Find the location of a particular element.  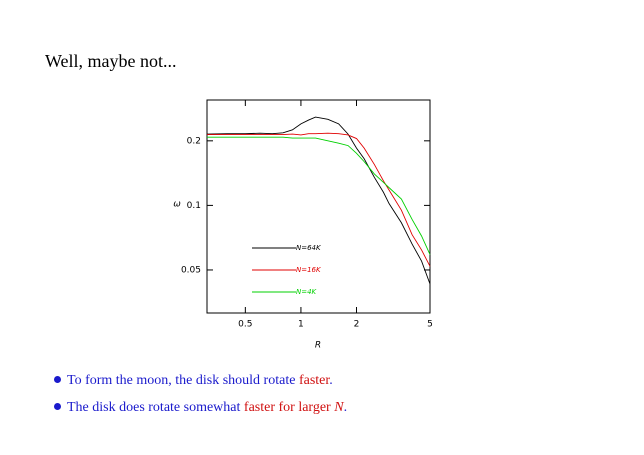

y-tick-label: 0.1 is located at coordinates (194, 206).